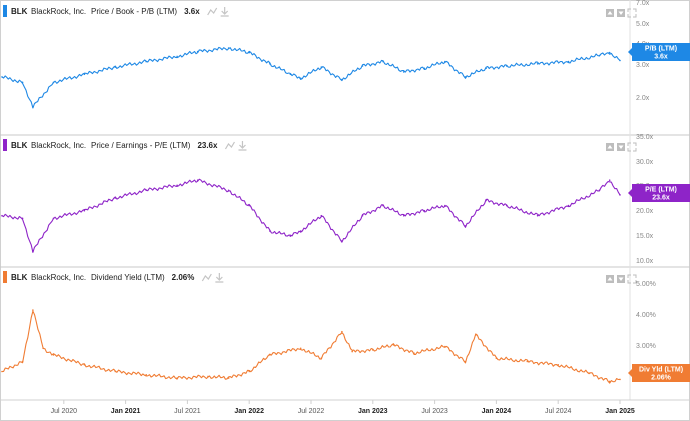 This screenshot has width=690, height=421. I want to click on metric-label: Price / Earnings - P/E (LTM), so click(141, 145).